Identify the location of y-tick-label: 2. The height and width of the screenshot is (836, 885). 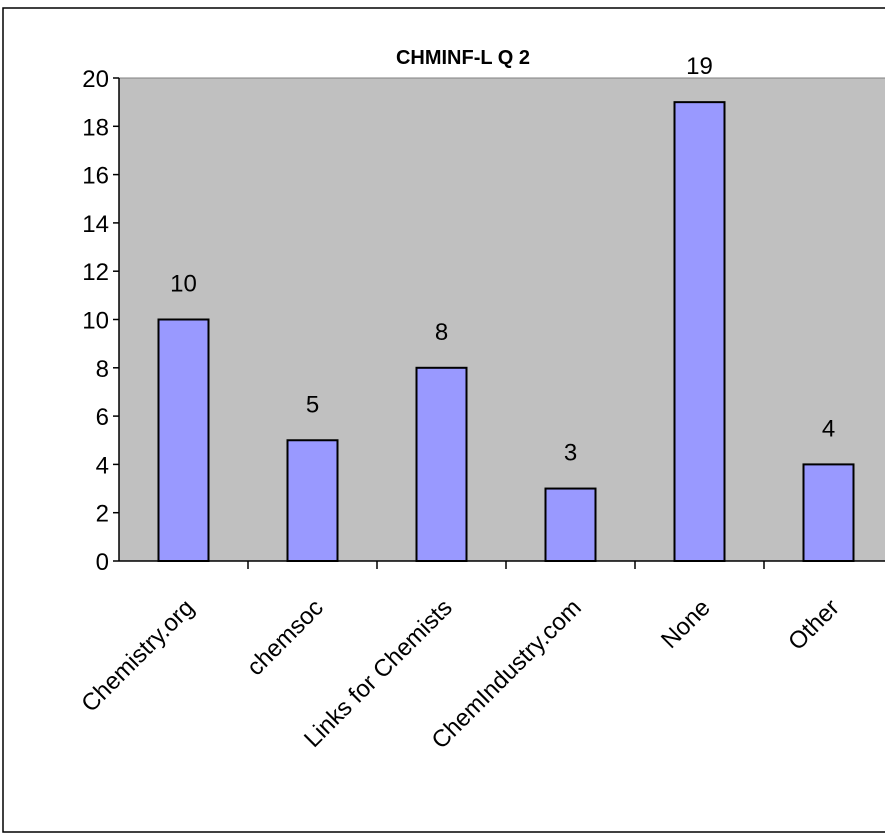
(102, 514).